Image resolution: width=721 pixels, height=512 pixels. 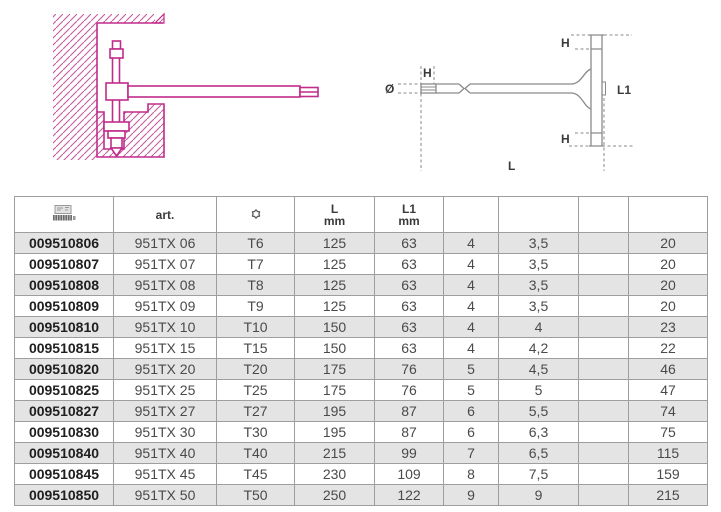 What do you see at coordinates (409, 369) in the screenshot?
I see `cell-l1-mm: 76` at bounding box center [409, 369].